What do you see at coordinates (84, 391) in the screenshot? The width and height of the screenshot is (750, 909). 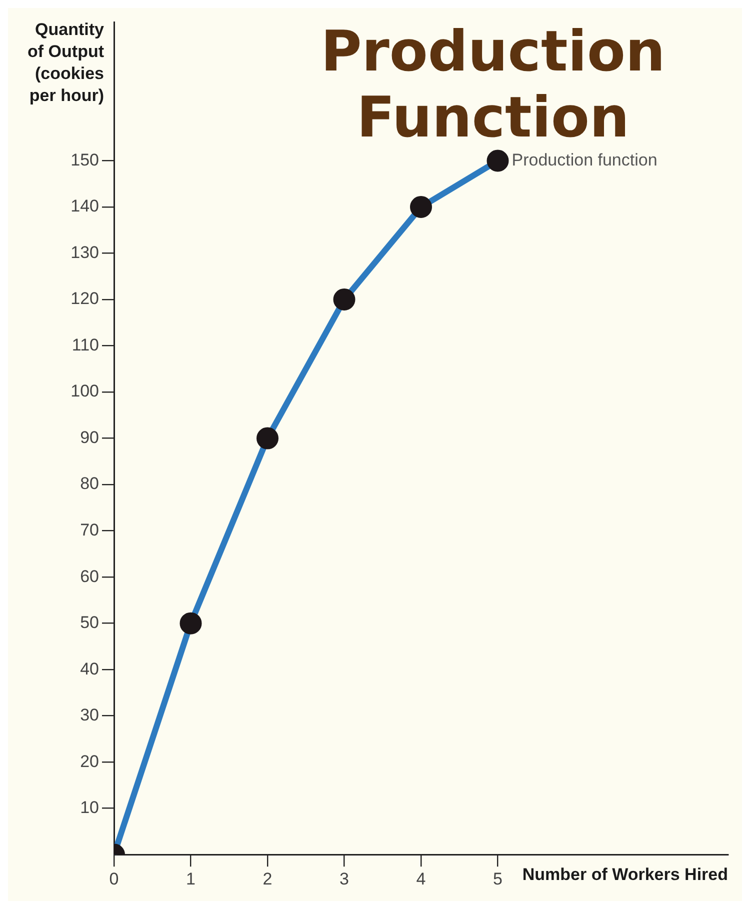 I see `y-tick-label: 100` at bounding box center [84, 391].